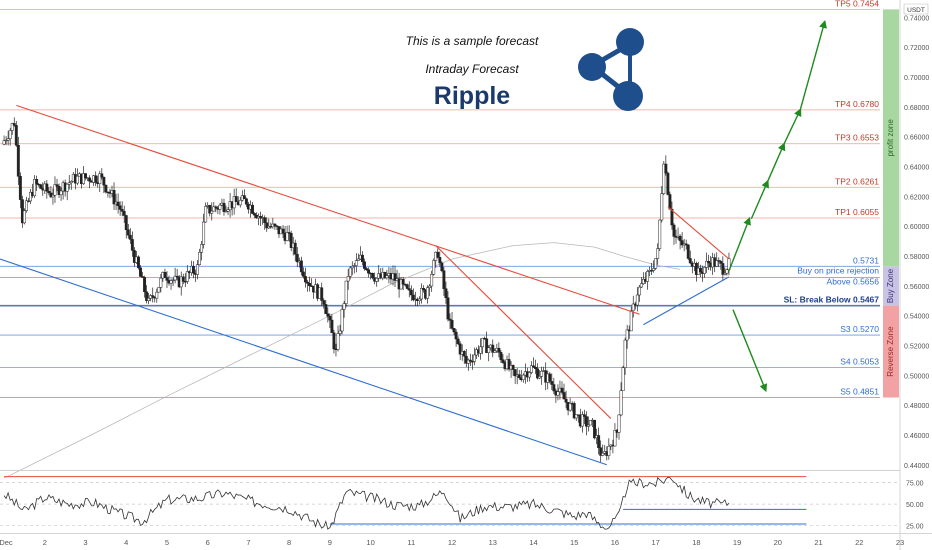 The height and width of the screenshot is (550, 932). Describe the element at coordinates (466, 500) in the screenshot. I see `rsi-panel` at that location.